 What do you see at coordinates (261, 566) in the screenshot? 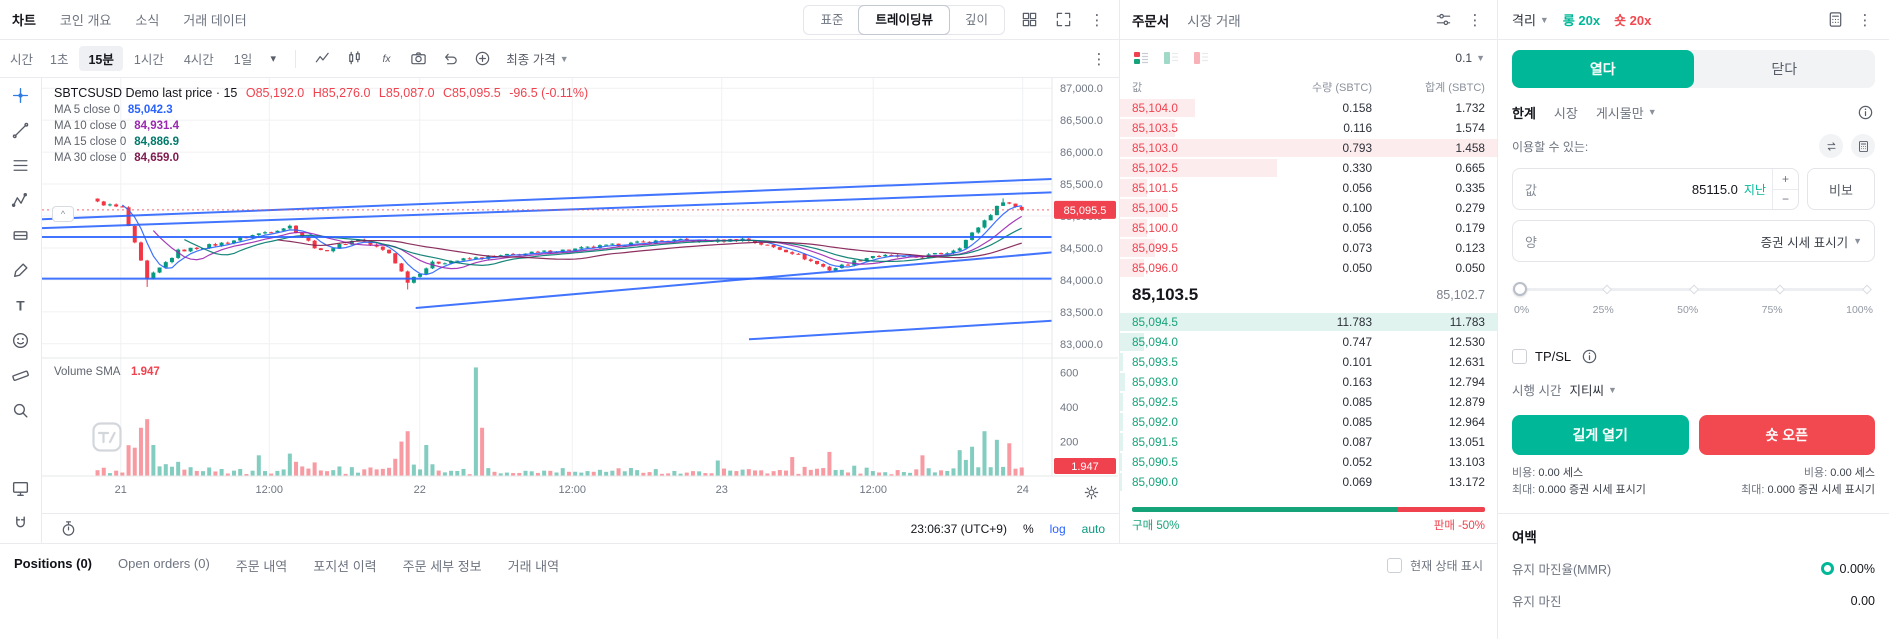
I see `bottom-panel-tab: 주문 내역` at bounding box center [261, 566].